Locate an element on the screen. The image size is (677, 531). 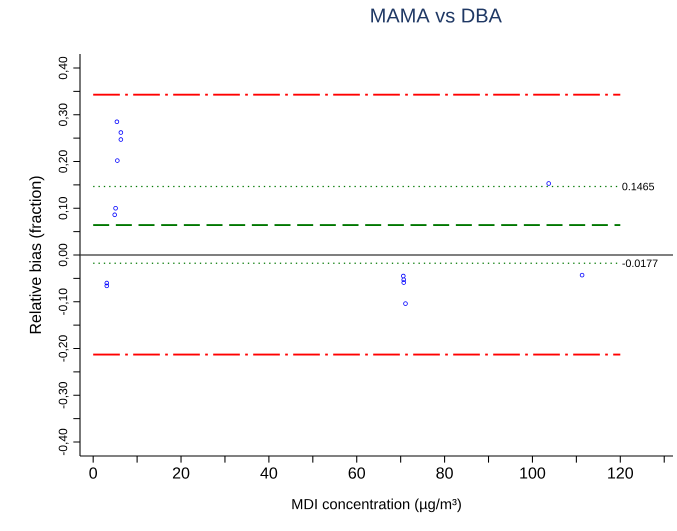
x-tick-label: 20 is located at coordinates (181, 473).